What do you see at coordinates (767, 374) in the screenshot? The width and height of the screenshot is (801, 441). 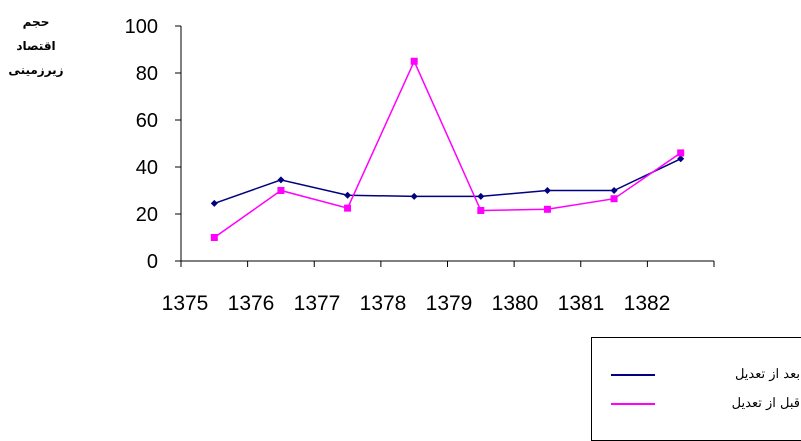 I see `legend-label-after-adjustment: بعد از تعدیل` at bounding box center [767, 374].